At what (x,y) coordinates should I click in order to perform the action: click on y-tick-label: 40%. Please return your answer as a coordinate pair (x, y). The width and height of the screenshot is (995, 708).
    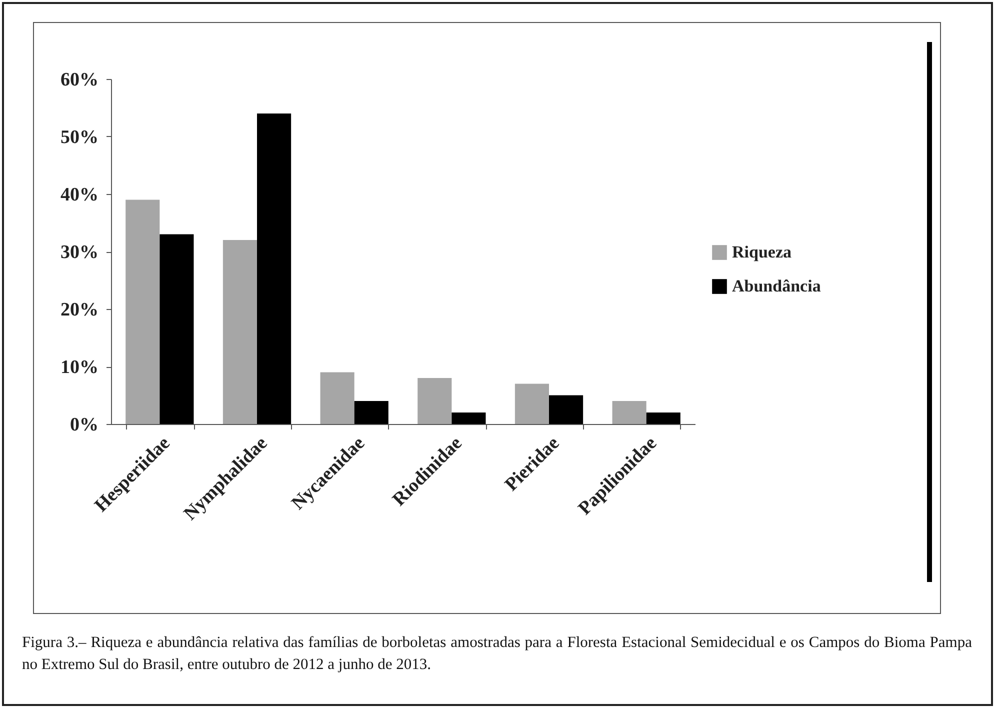
    Looking at the image, I should click on (79, 195).